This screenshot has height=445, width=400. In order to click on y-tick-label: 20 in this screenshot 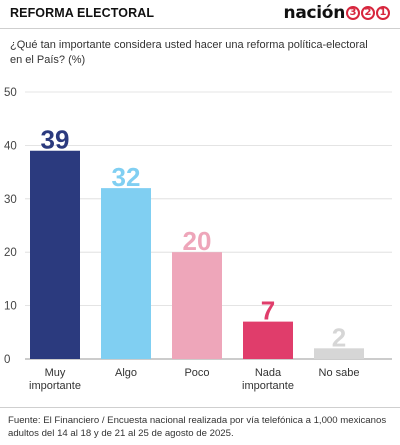, I will do `click(10, 253)`.